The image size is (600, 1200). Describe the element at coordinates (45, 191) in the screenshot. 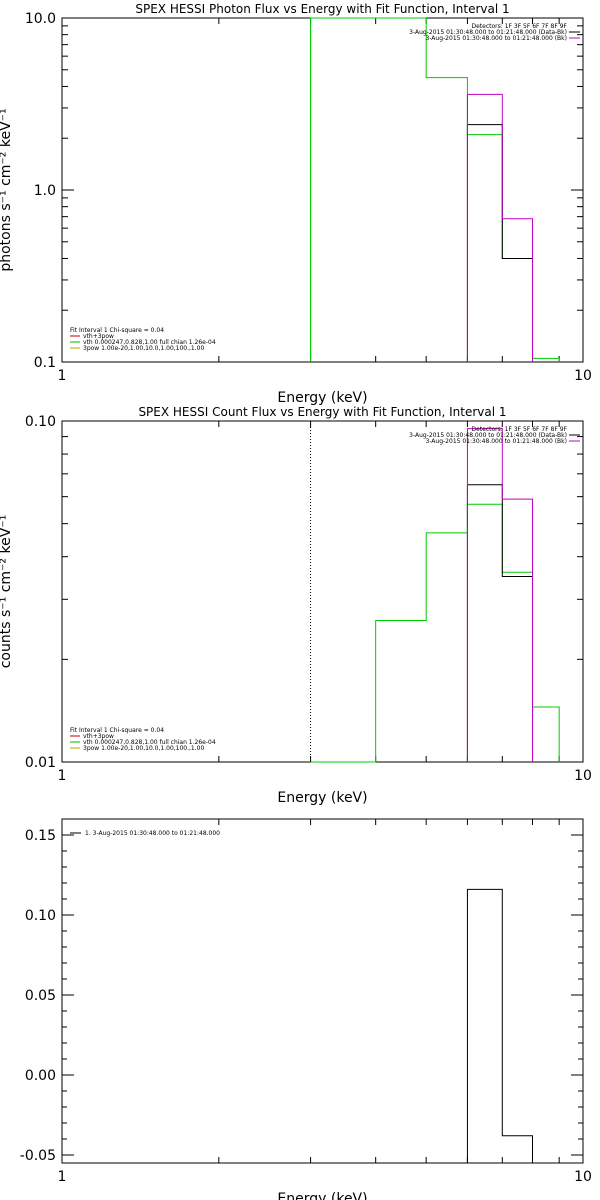

I see `y-tick-label: 1.0` at that location.